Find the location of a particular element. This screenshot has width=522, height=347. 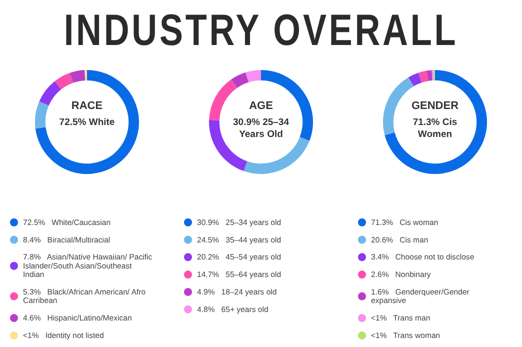

text: 71.3% Cis Women is located at coordinates (435, 129).